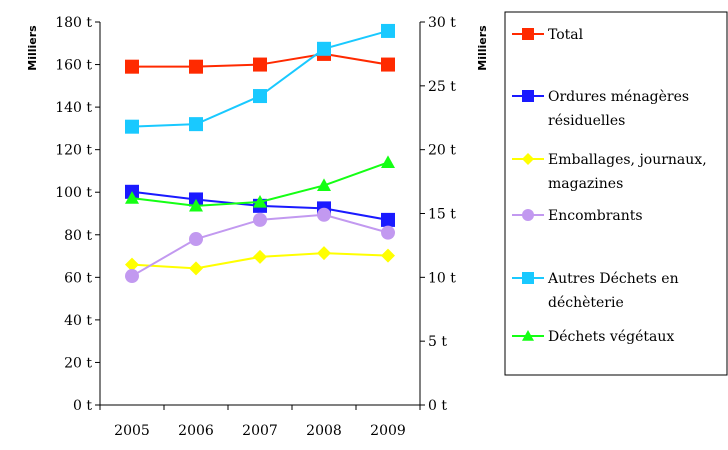 The image size is (728, 450). What do you see at coordinates (73, 66) in the screenshot?
I see `left-tick-label: 160 t` at bounding box center [73, 66].